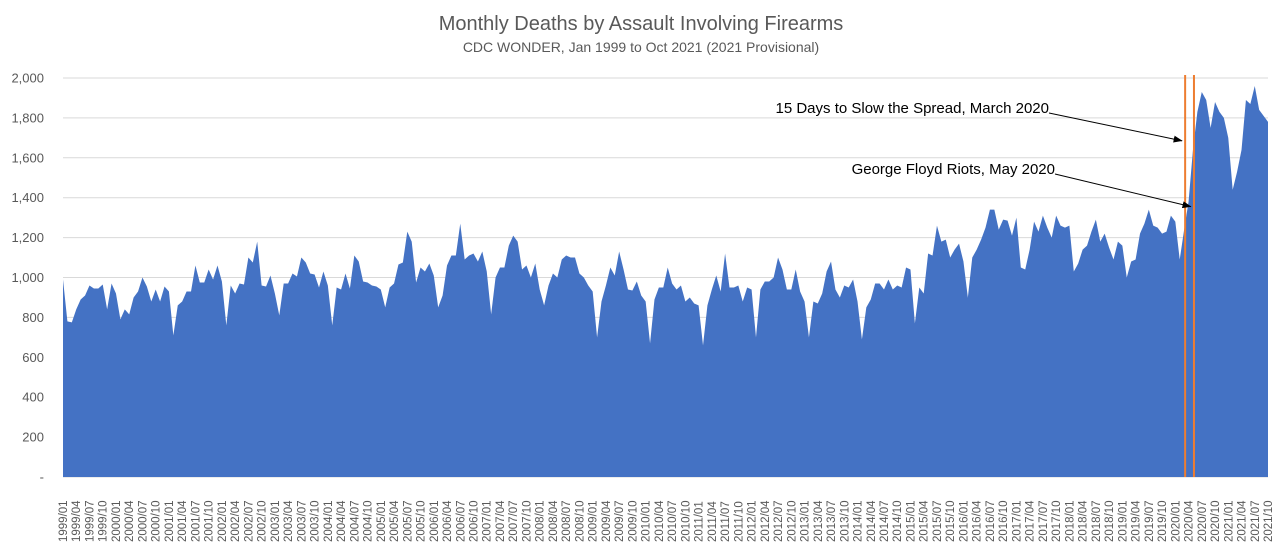  Describe the element at coordinates (369, 521) in the screenshot. I see `x-tick-label: 2004/10` at that location.